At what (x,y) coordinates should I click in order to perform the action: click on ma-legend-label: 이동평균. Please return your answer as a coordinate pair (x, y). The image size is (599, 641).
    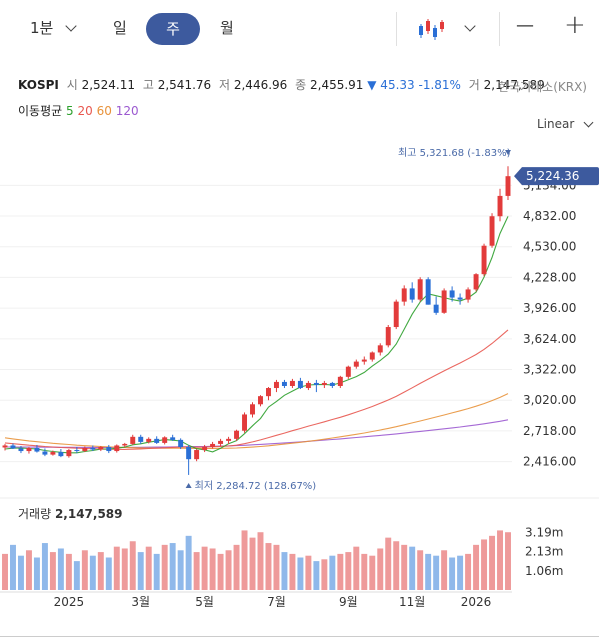
    Looking at the image, I should click on (40, 111).